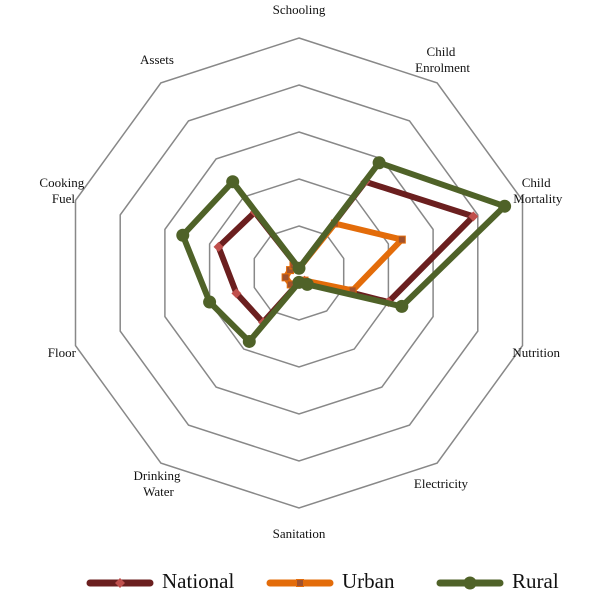  I want to click on legend: National Urban Rural, so click(322, 581).